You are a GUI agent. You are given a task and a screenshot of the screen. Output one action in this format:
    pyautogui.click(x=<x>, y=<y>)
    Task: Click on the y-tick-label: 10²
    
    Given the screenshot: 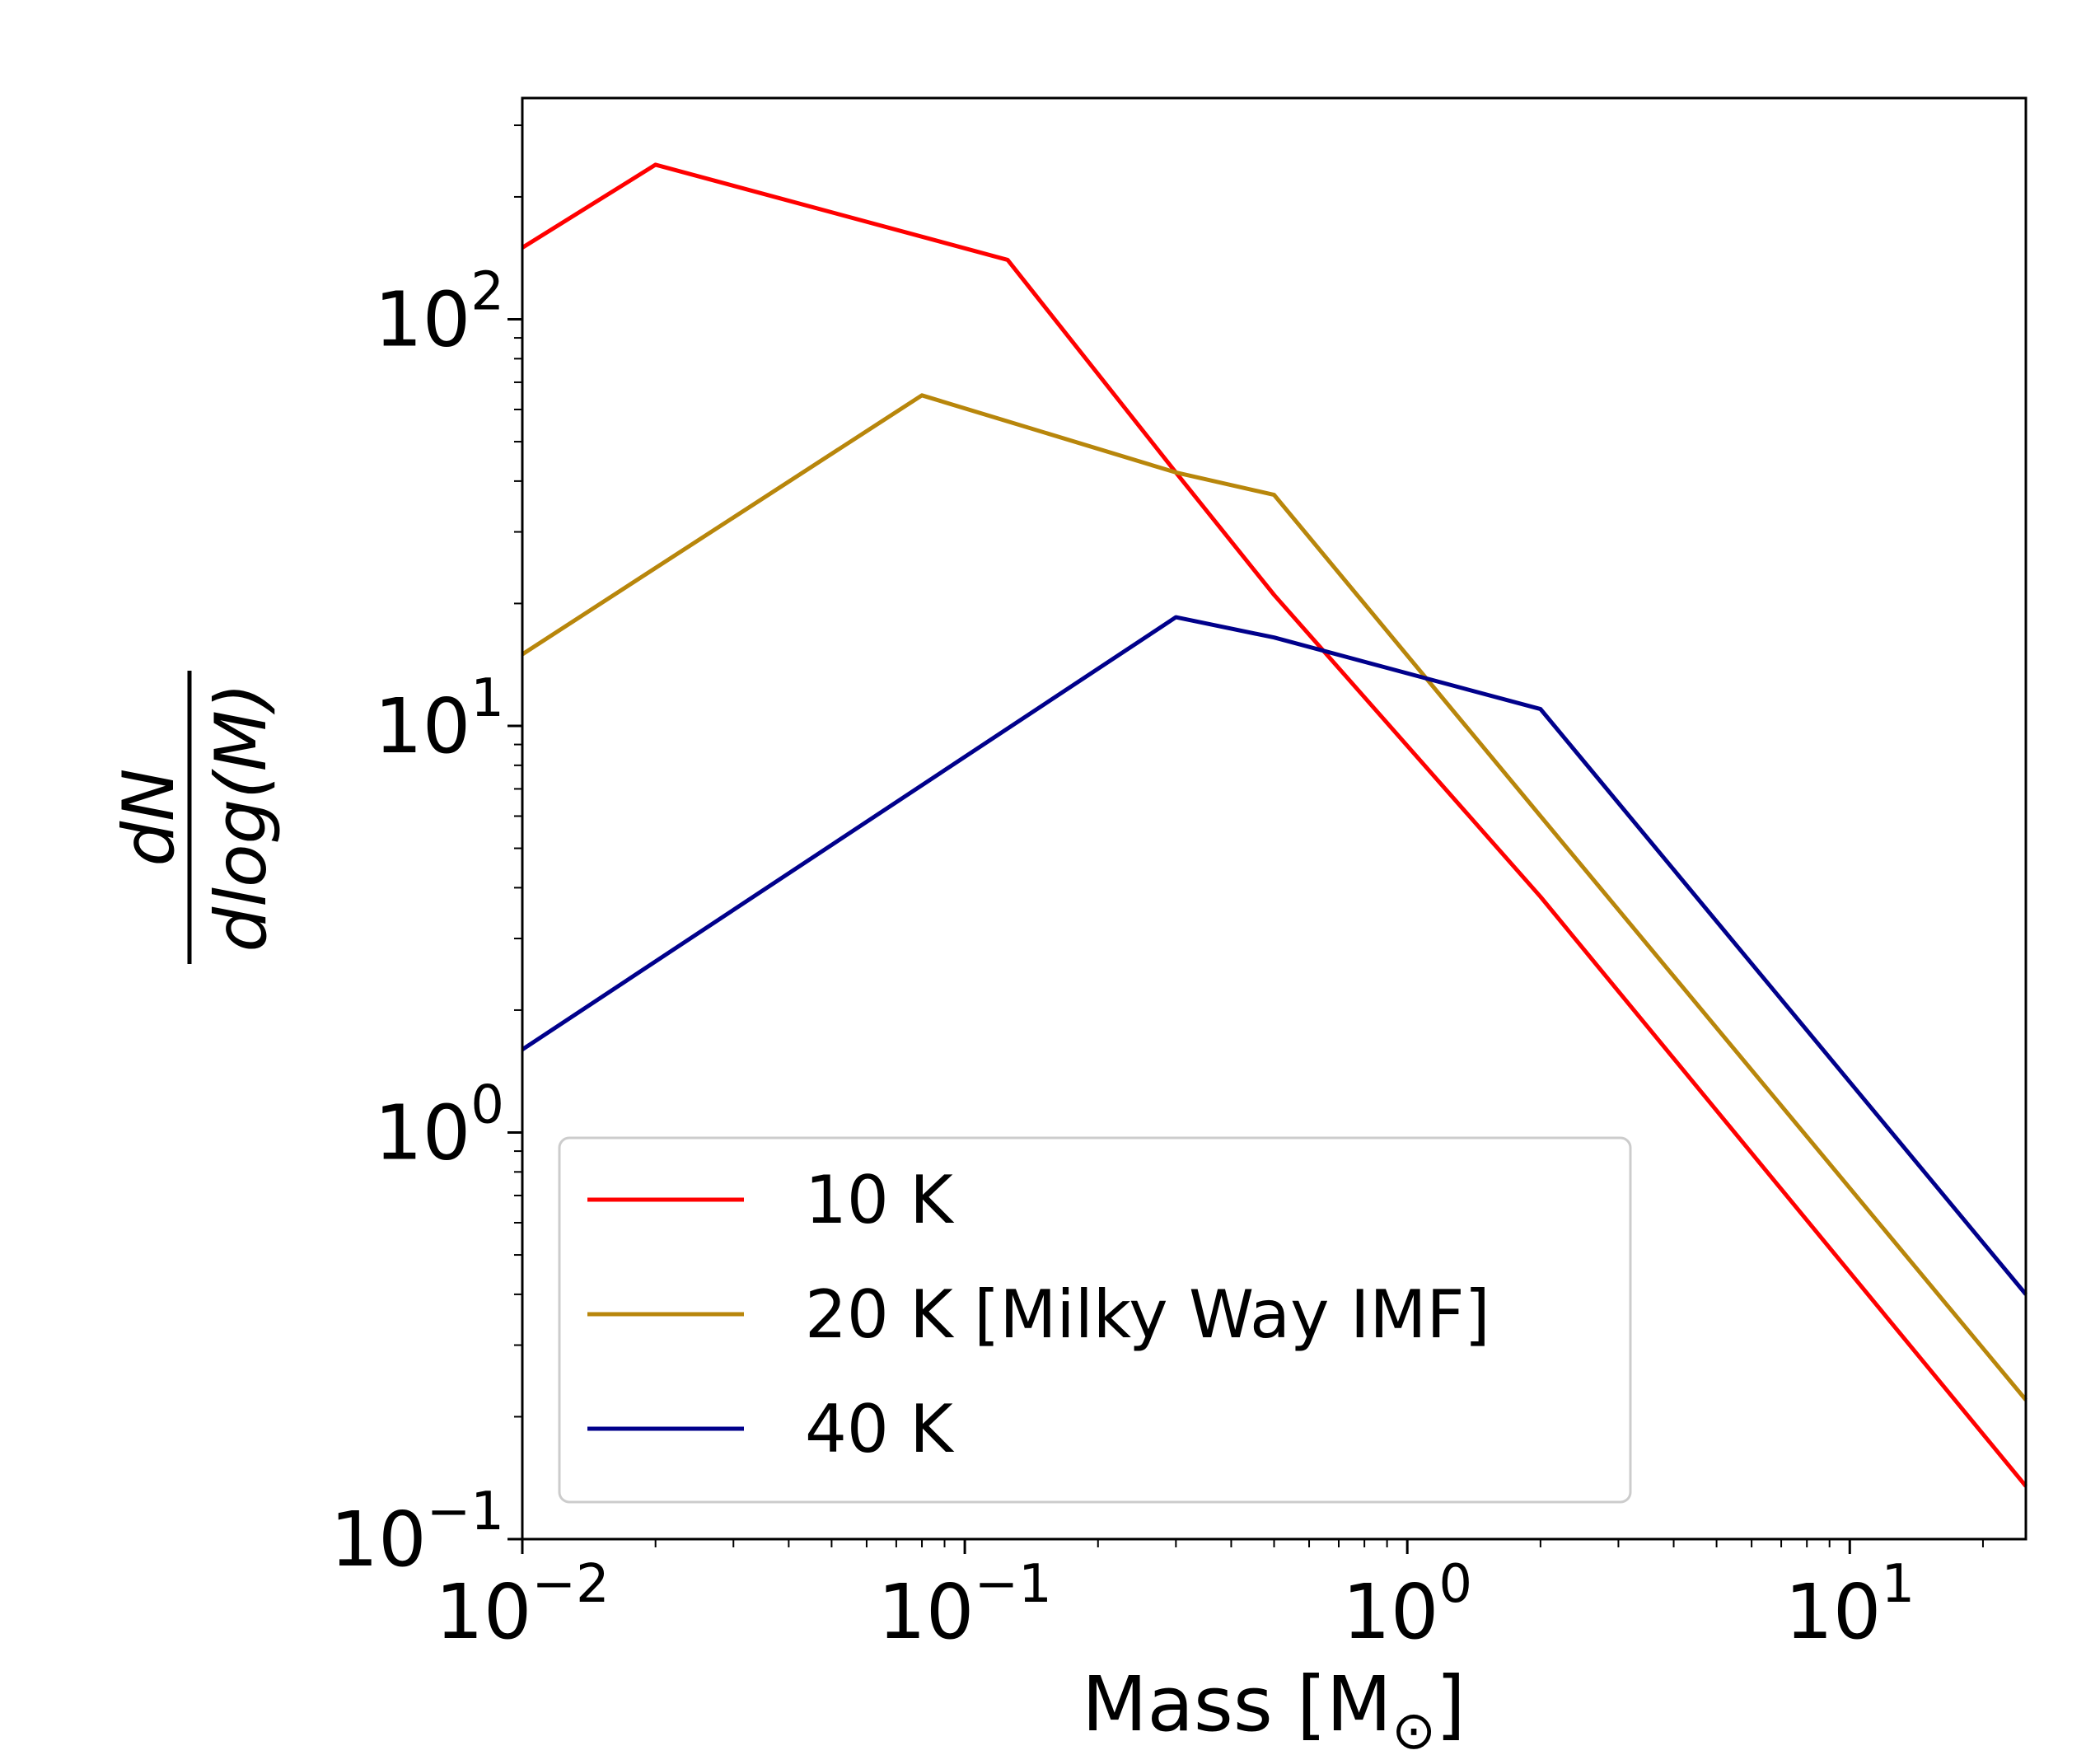 What is the action you would take?
    pyautogui.click(x=439, y=312)
    